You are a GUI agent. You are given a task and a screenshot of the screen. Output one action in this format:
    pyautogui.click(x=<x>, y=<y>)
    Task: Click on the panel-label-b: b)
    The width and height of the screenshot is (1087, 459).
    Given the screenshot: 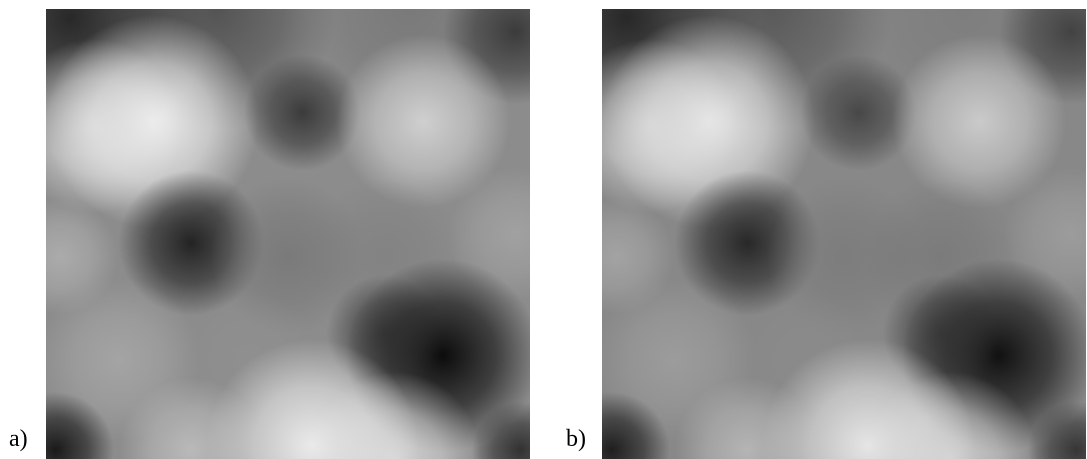 What is the action you would take?
    pyautogui.click(x=576, y=439)
    